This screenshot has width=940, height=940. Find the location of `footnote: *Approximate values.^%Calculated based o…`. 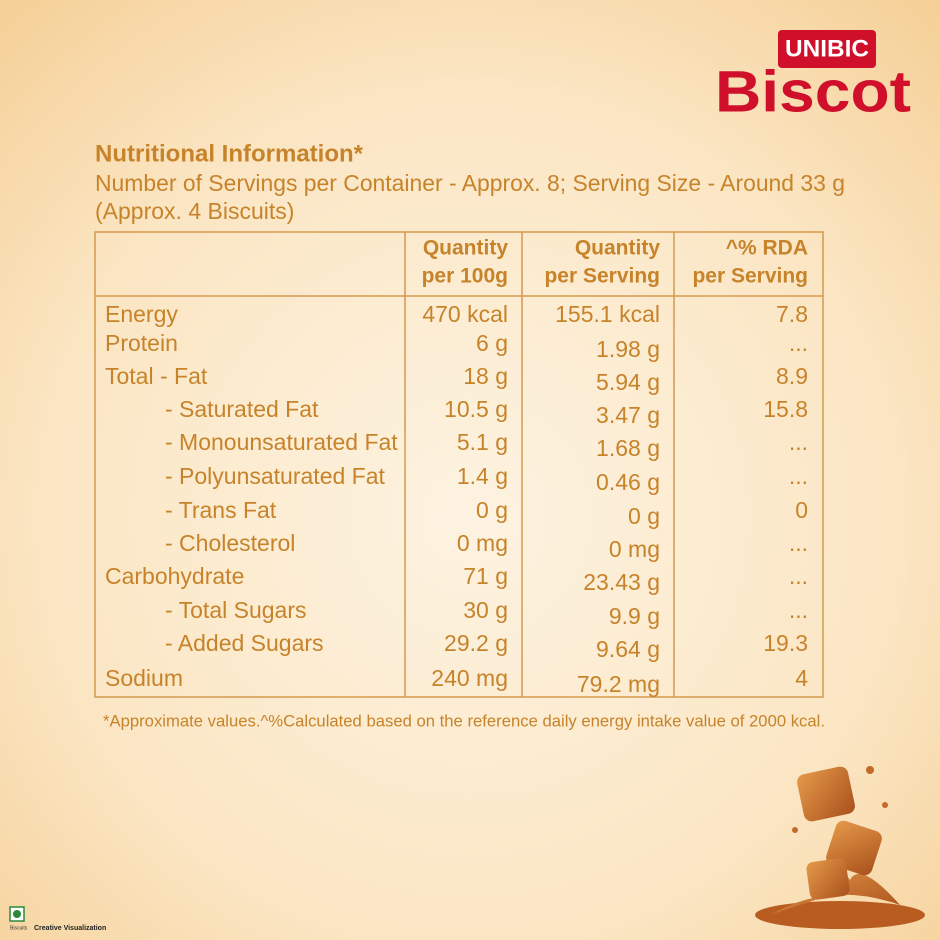

footnote: *Approximate values.^%Calculated based o… is located at coordinates (464, 720).